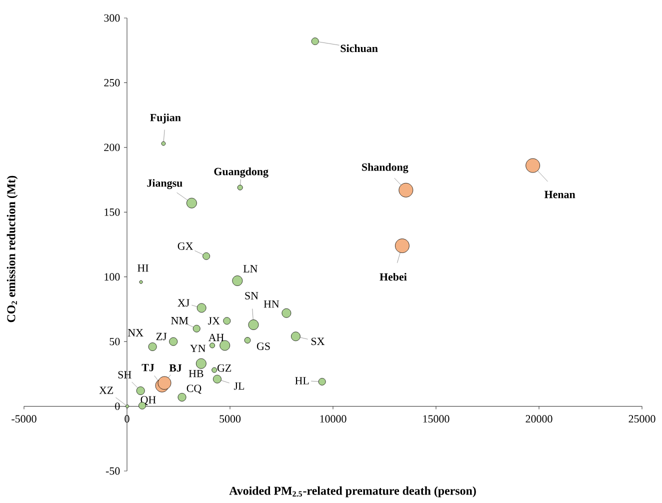 This screenshot has height=503, width=662. What do you see at coordinates (113, 471) in the screenshot?
I see `y-tick-label: -50` at bounding box center [113, 471].